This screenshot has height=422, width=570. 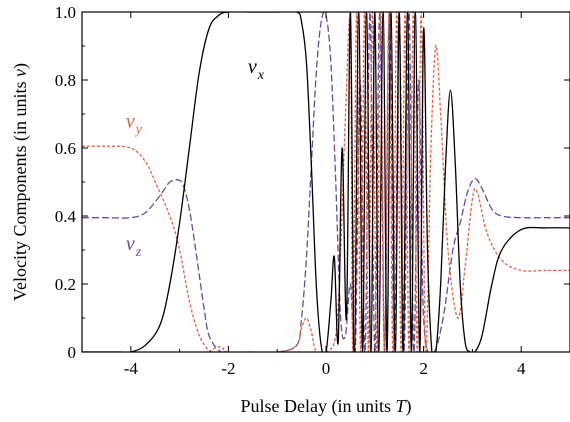 I want to click on y-tick-label: 1.0, so click(x=65, y=12).